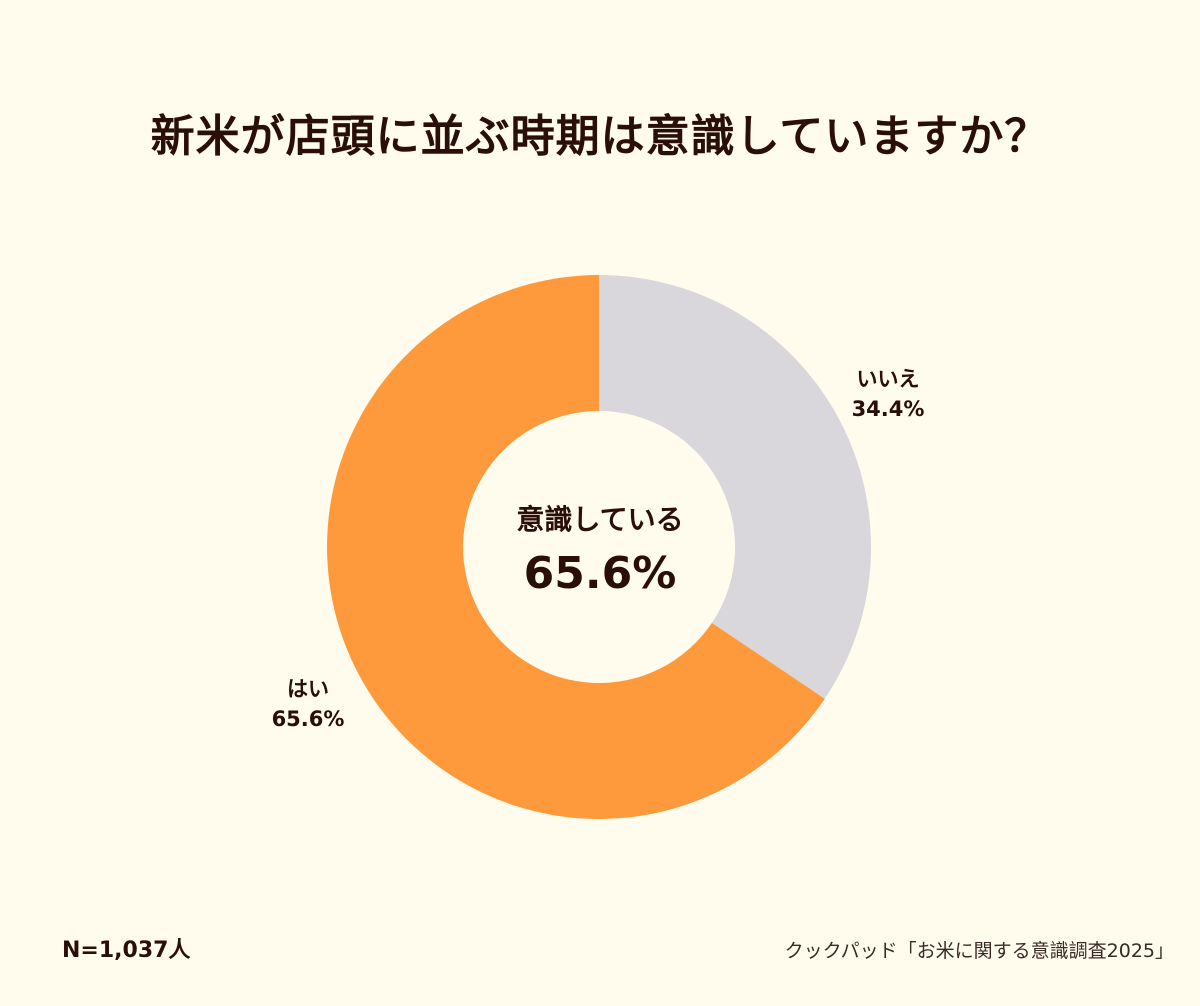 The image size is (1200, 1006). What do you see at coordinates (600, 136) in the screenshot?
I see `chart-title: 新米が店頭に並ぶ時期は意識していますか？` at bounding box center [600, 136].